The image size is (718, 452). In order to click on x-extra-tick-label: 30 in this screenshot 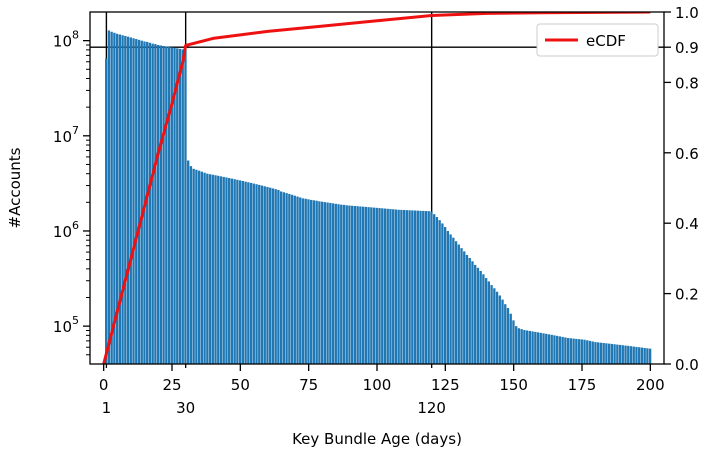, I will do `click(185, 408)`.